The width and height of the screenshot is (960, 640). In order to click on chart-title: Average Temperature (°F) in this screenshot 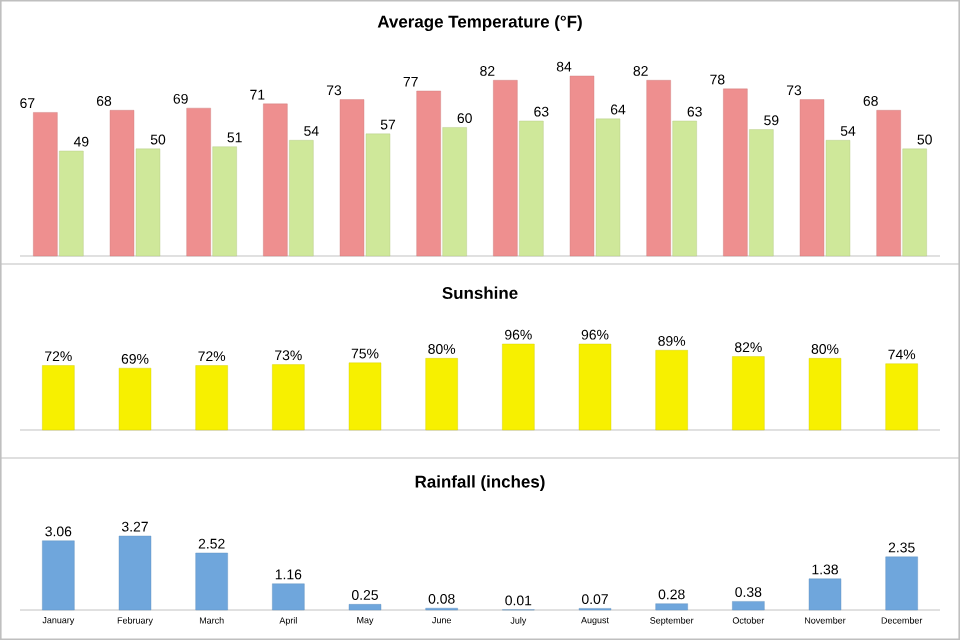, I will do `click(479, 23)`.